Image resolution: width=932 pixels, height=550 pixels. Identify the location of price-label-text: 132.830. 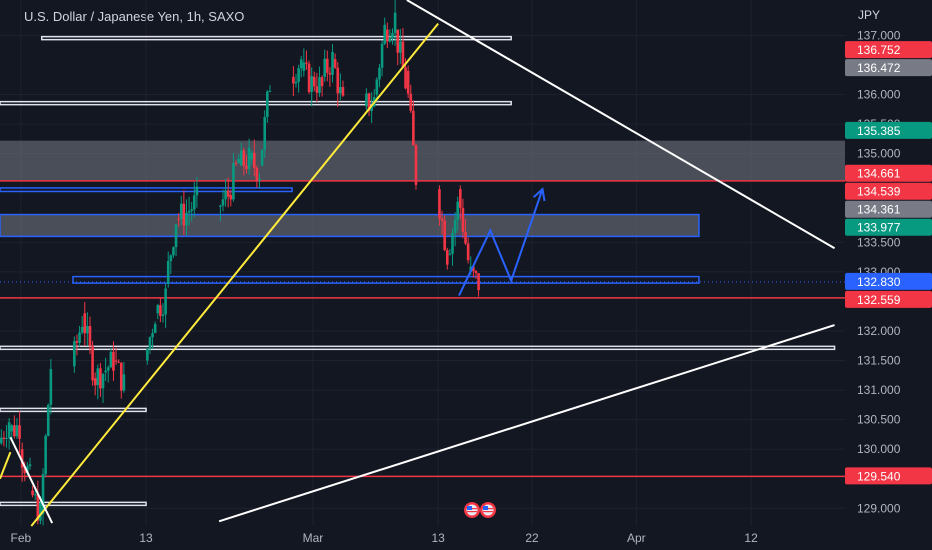
(879, 282).